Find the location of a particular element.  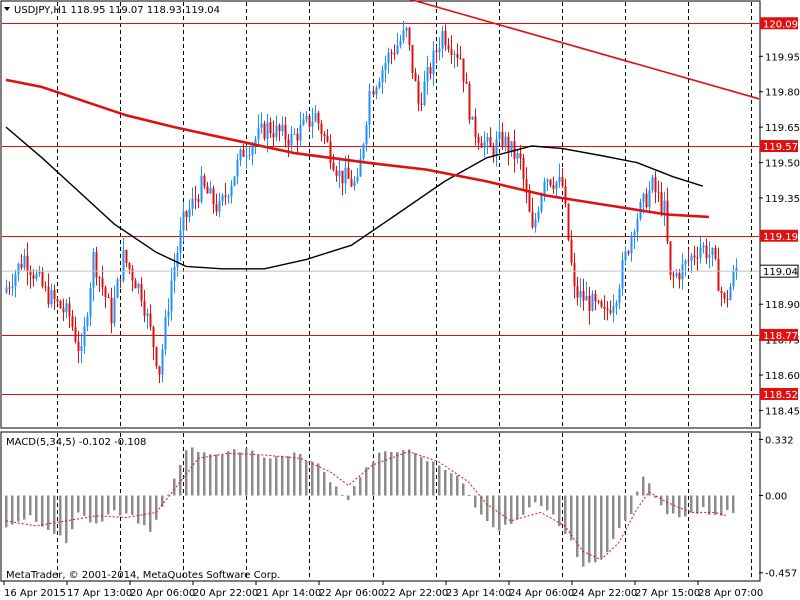

price-tick-label: 118.45 is located at coordinates (782, 411).